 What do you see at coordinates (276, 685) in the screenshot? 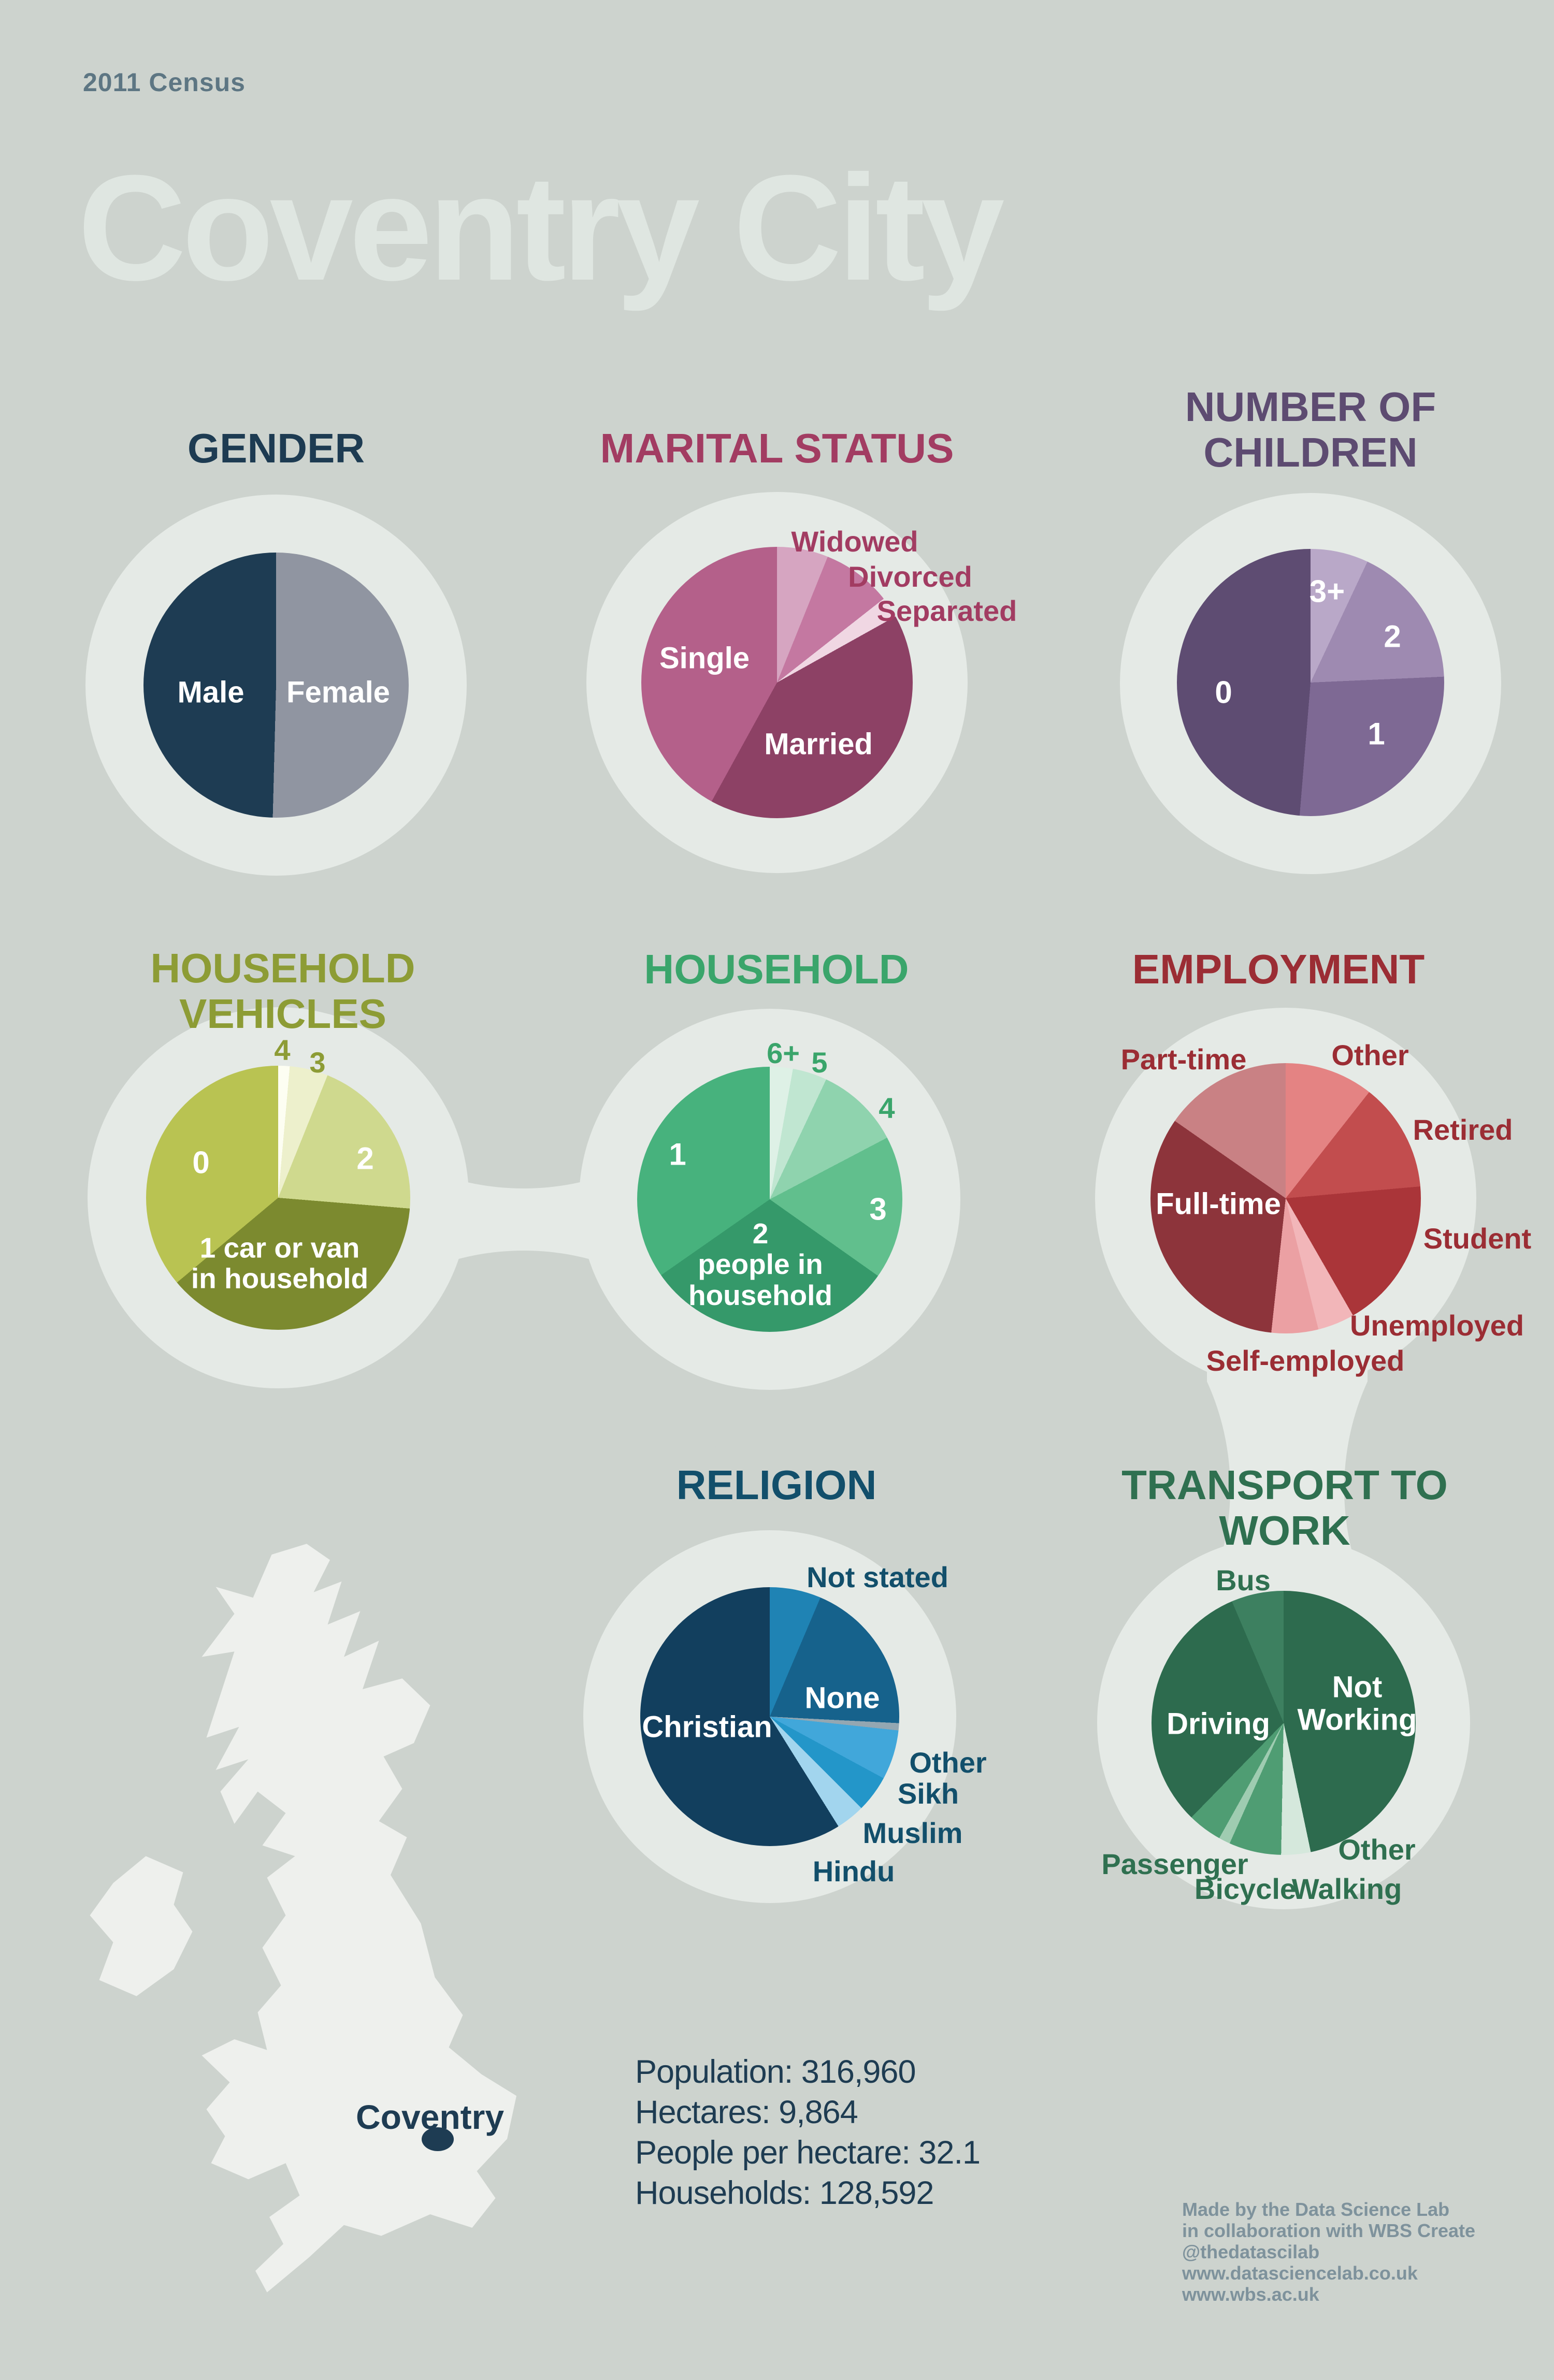
I see `gender-pie` at bounding box center [276, 685].